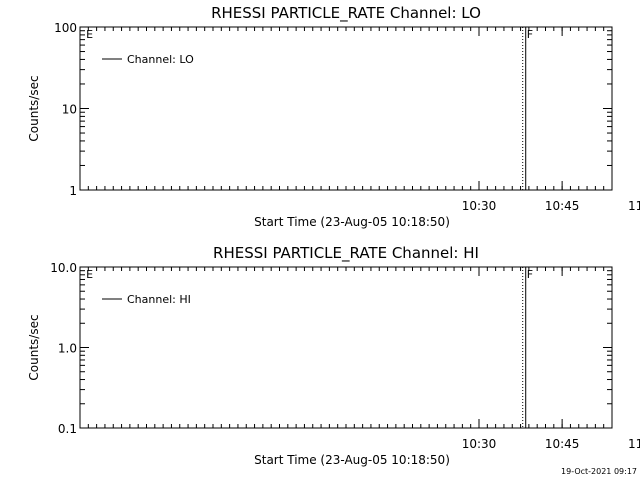  What do you see at coordinates (65, 28) in the screenshot?
I see `y-tick-label: 100` at bounding box center [65, 28].